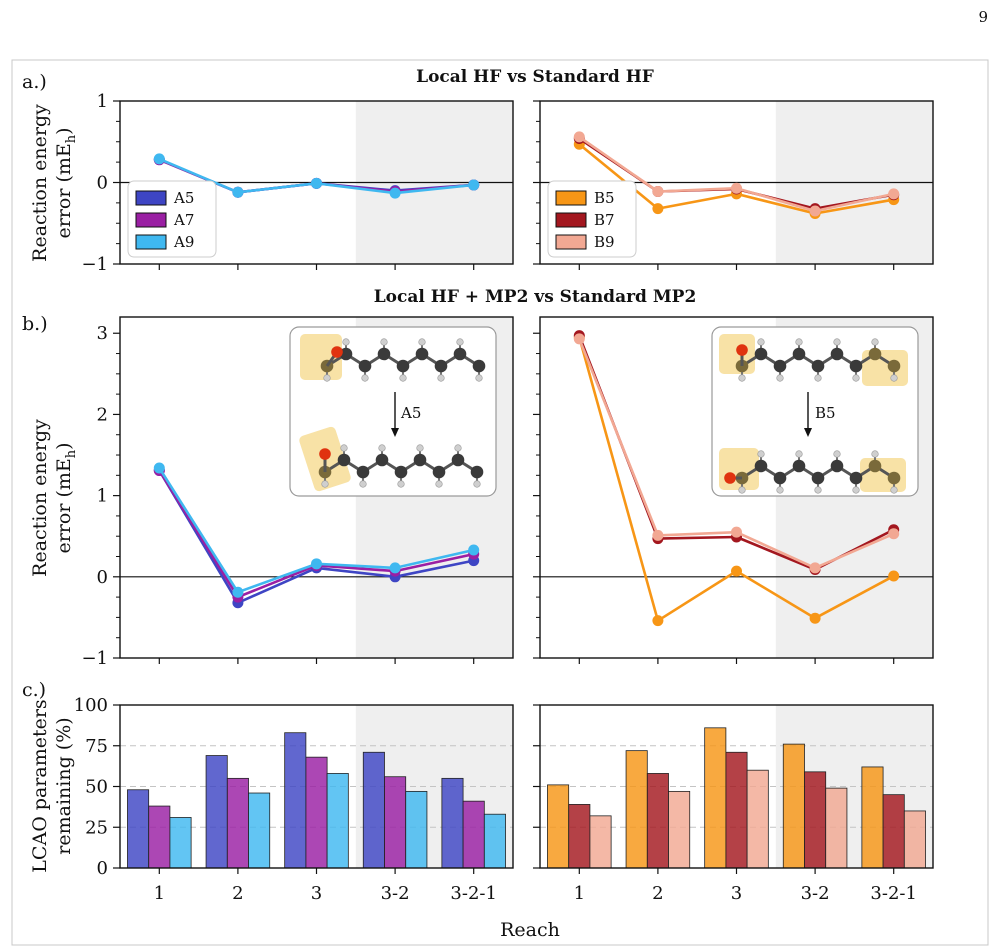 This screenshot has width=1002, height=952. What do you see at coordinates (571, 242) in the screenshot?
I see `a-right-legend-swatch-B9` at bounding box center [571, 242].